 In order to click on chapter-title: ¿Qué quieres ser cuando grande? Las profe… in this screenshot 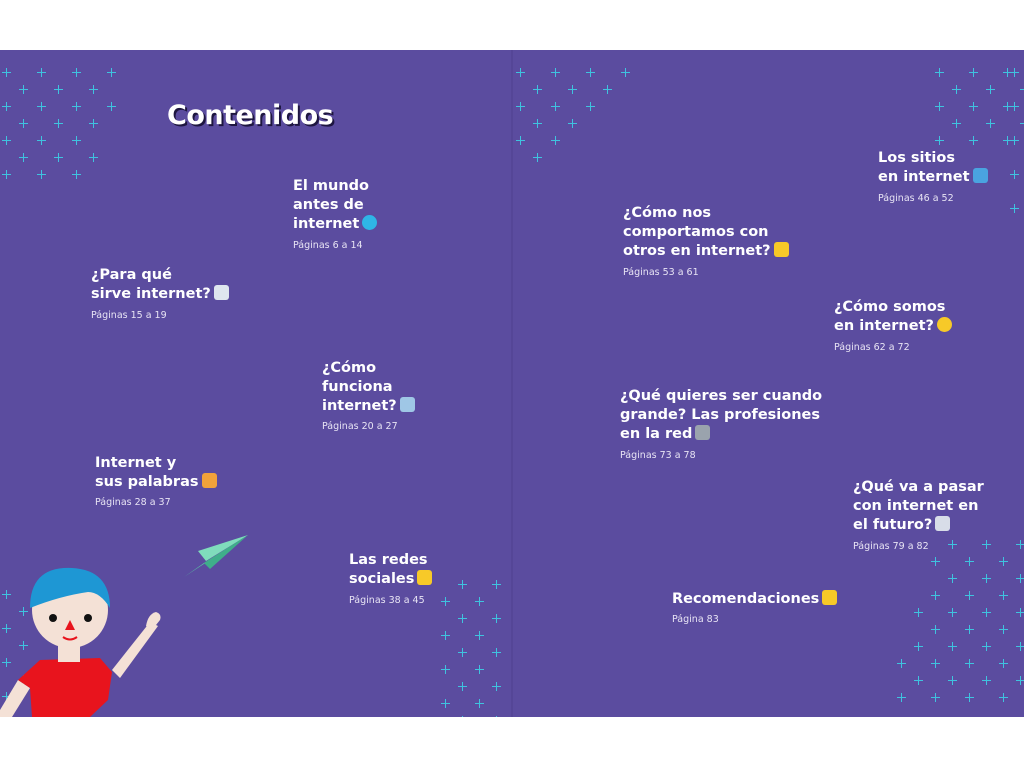, I will do `click(721, 415)`.